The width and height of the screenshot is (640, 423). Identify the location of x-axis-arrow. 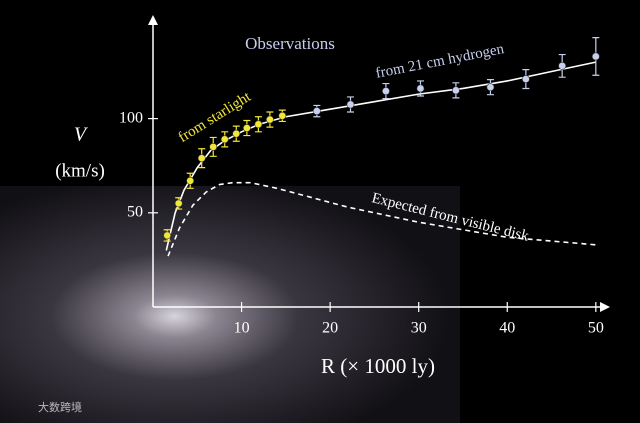
(605, 307).